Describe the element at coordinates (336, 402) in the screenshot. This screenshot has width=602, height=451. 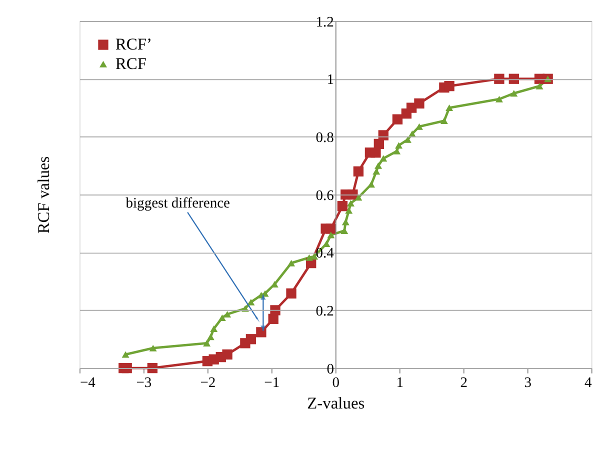
I see `x-axis-title: Z-values` at that location.